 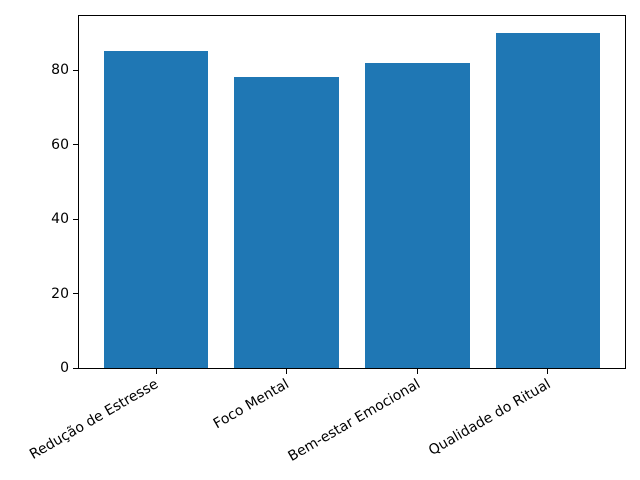 What do you see at coordinates (60, 70) in the screenshot?
I see `y-tick-label-4: 80` at bounding box center [60, 70].